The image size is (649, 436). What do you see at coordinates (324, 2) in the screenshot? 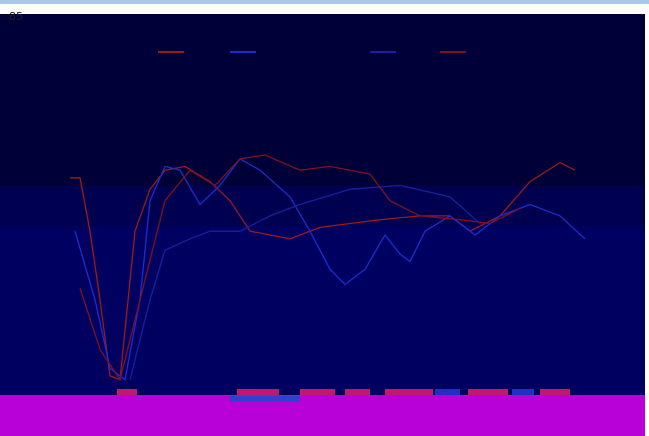
I see `top-bar` at bounding box center [324, 2].